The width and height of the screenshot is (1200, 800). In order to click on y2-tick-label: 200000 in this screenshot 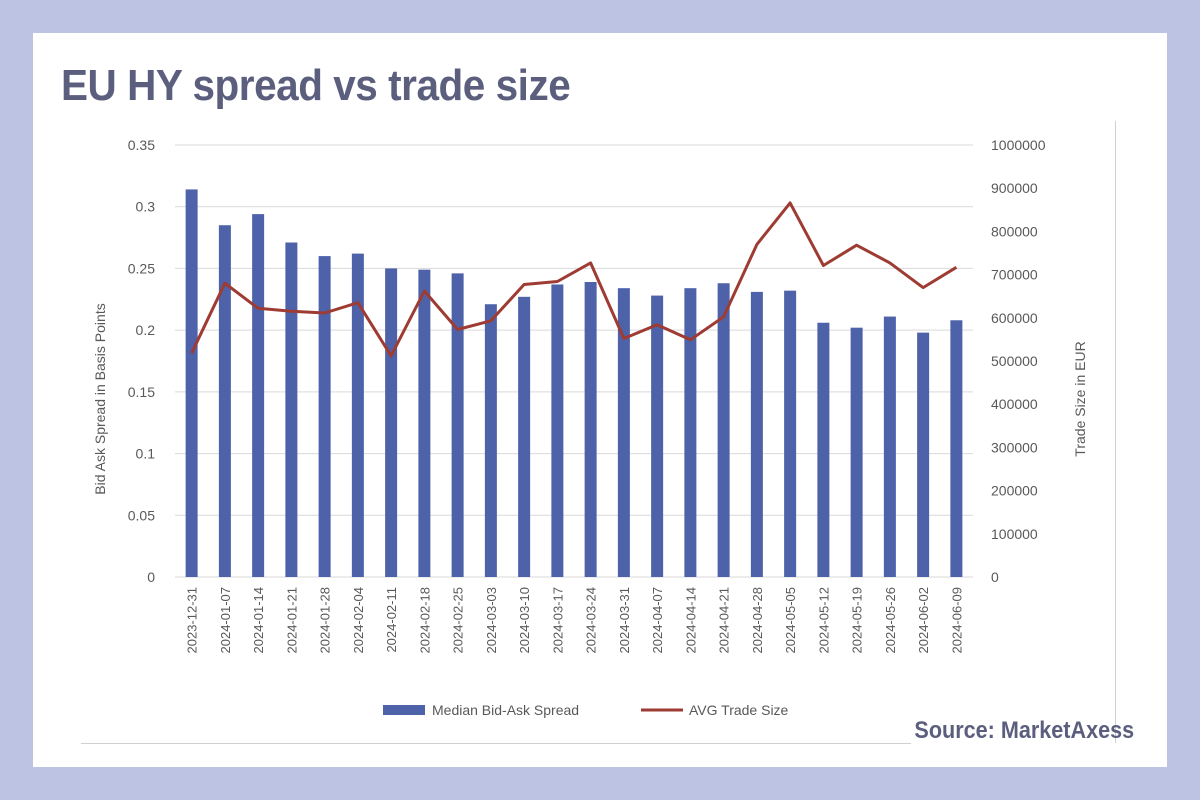, I will do `click(1014, 491)`.